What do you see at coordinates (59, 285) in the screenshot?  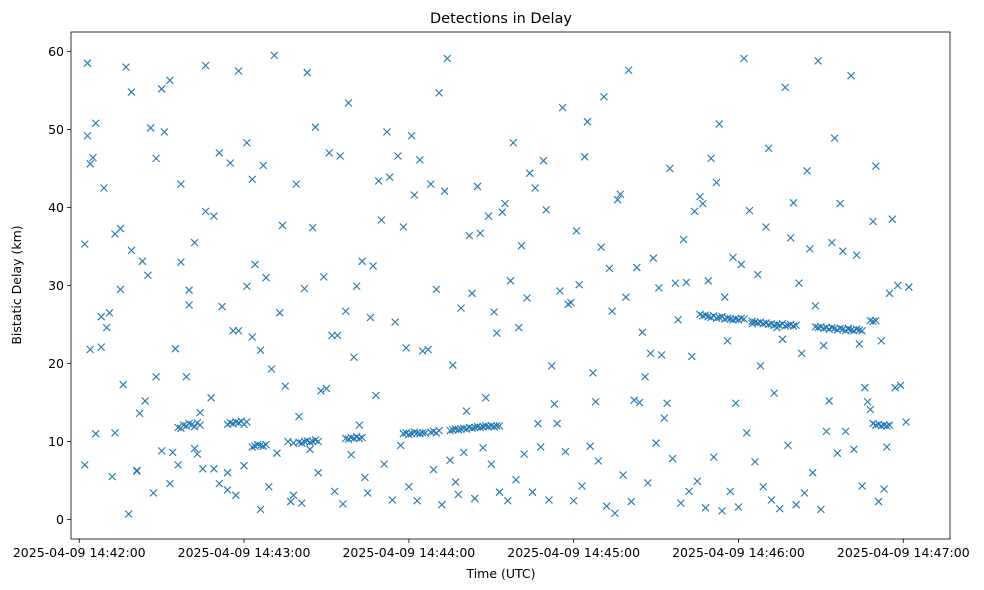 I see `y-axis: 0 10 20 30 40 50 60` at bounding box center [59, 285].